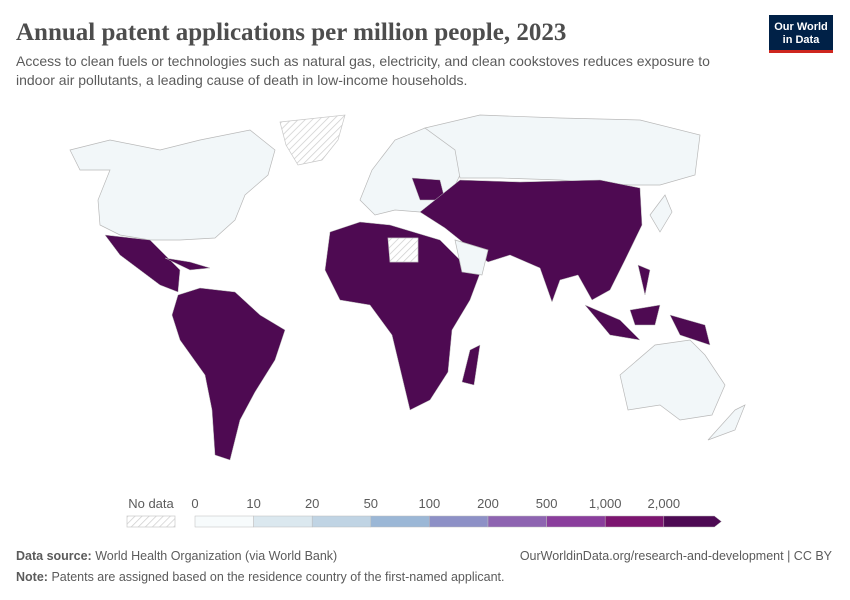  I want to click on legend-tick-label: 10, so click(253, 503).